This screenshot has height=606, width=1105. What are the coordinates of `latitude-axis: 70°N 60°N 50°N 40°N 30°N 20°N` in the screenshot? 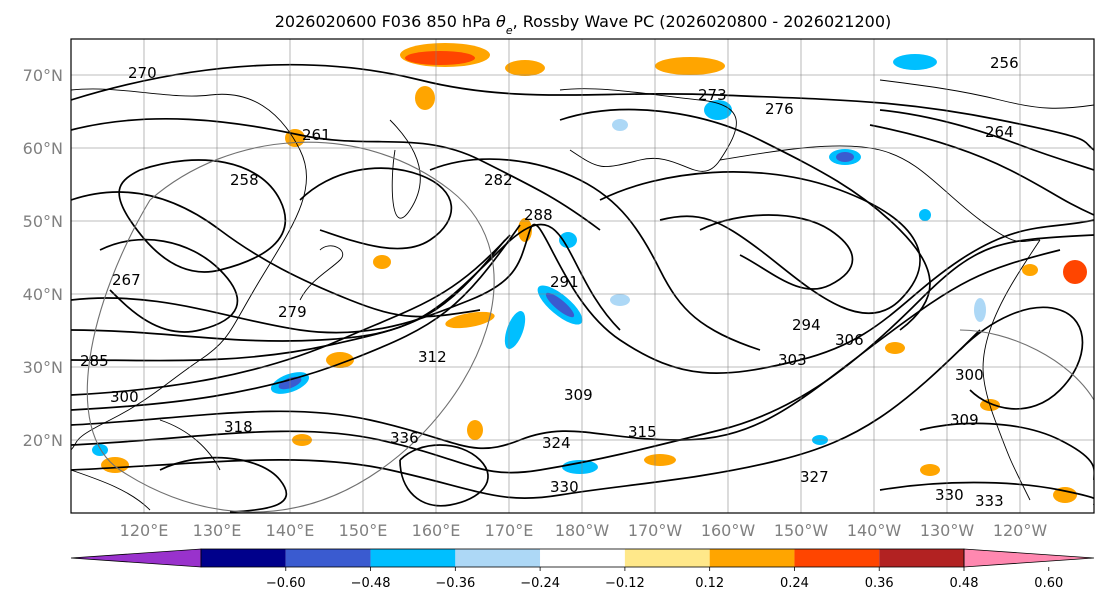 It's located at (43, 258).